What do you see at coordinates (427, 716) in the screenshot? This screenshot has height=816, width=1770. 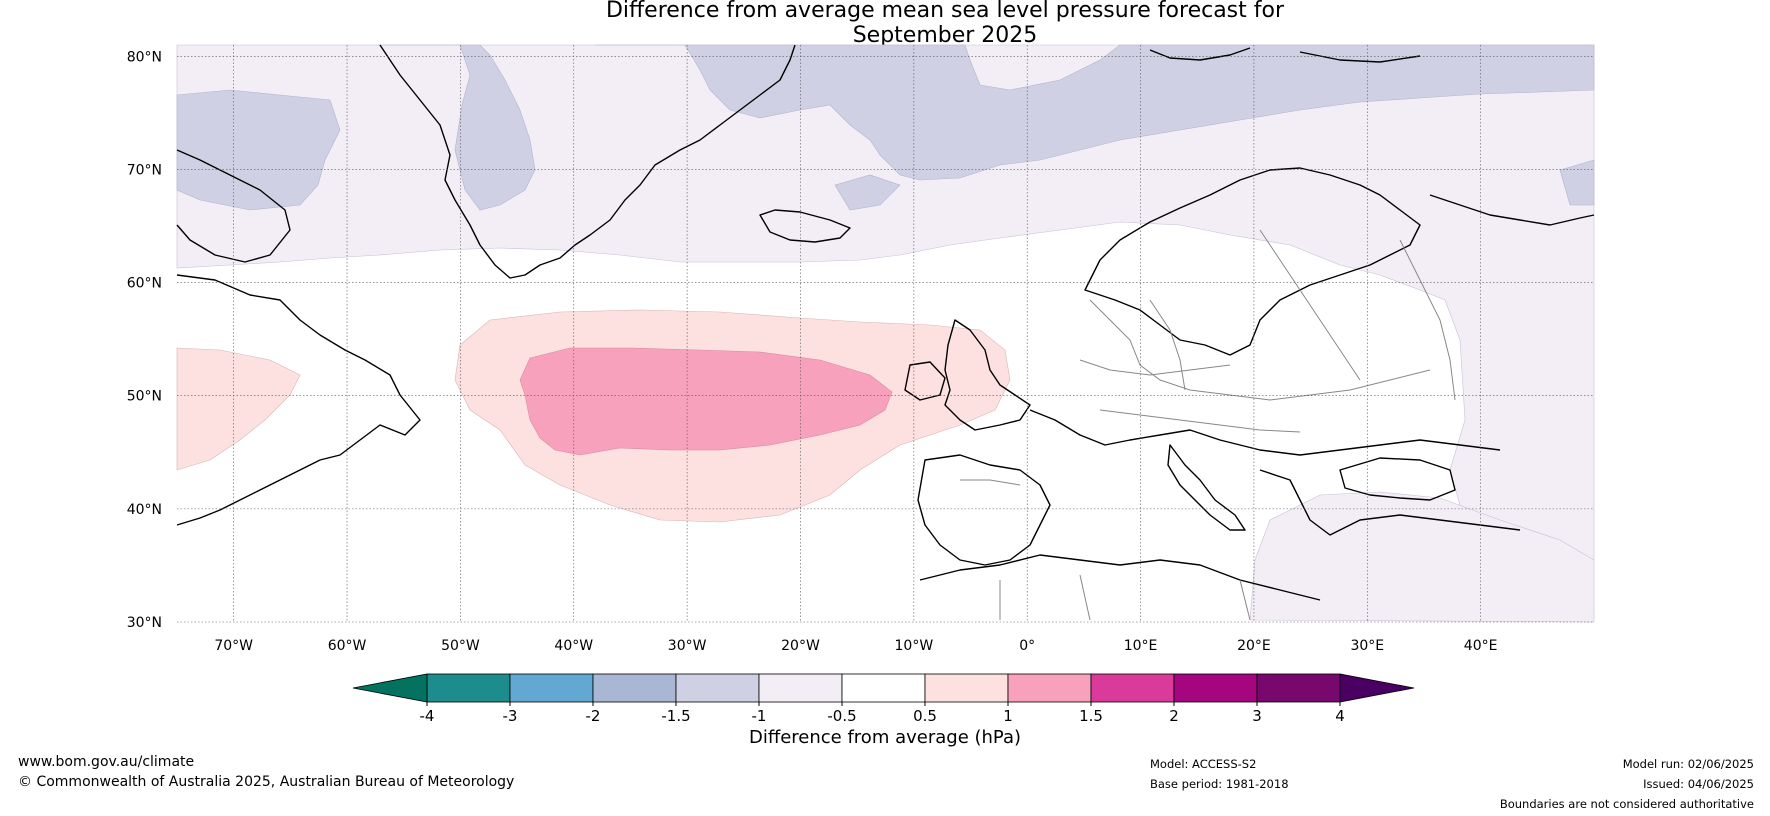 I see `colorbar-tick-label: -4` at bounding box center [427, 716].